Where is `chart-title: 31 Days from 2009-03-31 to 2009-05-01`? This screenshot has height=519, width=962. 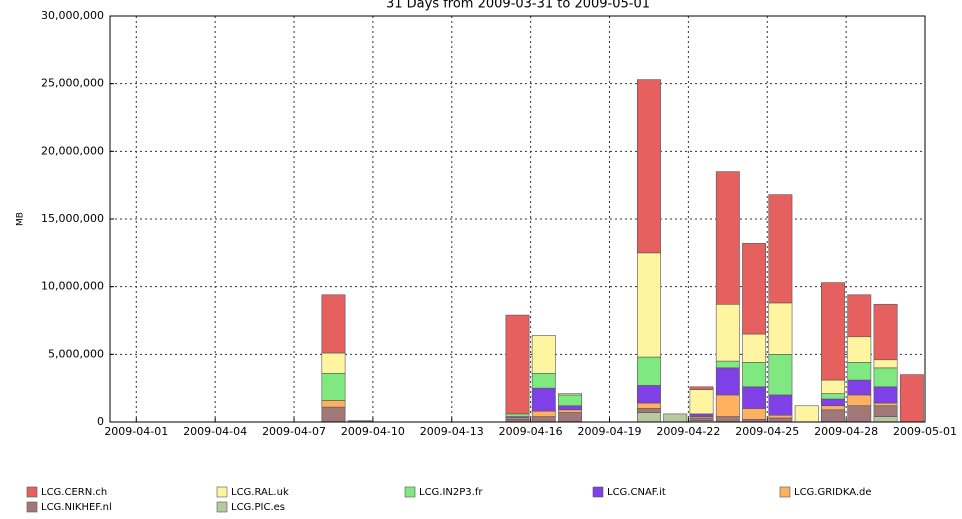 chart-title: 31 Days from 2009-03-31 to 2009-05-01 is located at coordinates (518, 6).